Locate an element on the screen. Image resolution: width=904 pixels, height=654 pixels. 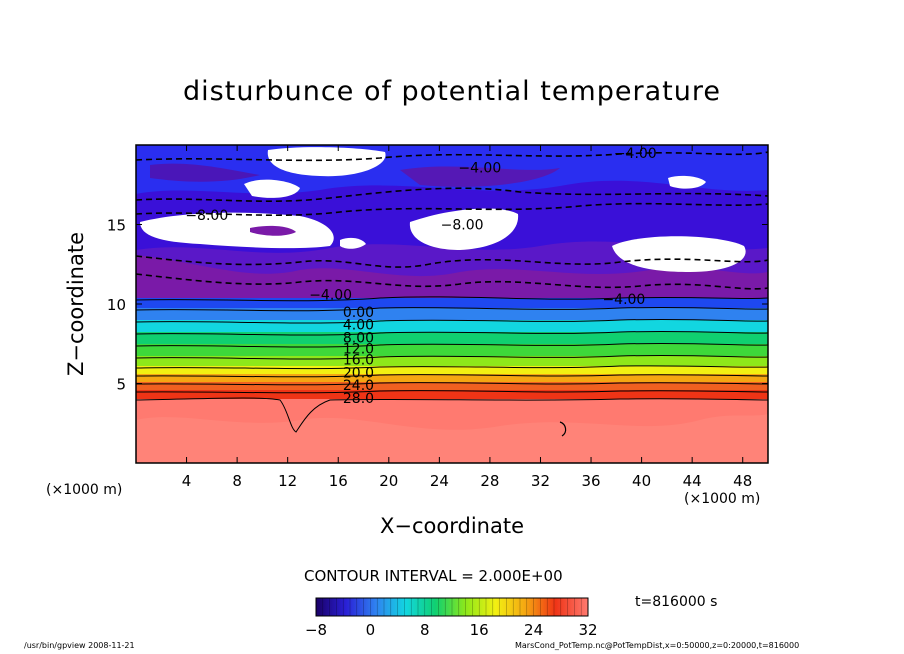
negative-contours is located at coordinates (452, 220).